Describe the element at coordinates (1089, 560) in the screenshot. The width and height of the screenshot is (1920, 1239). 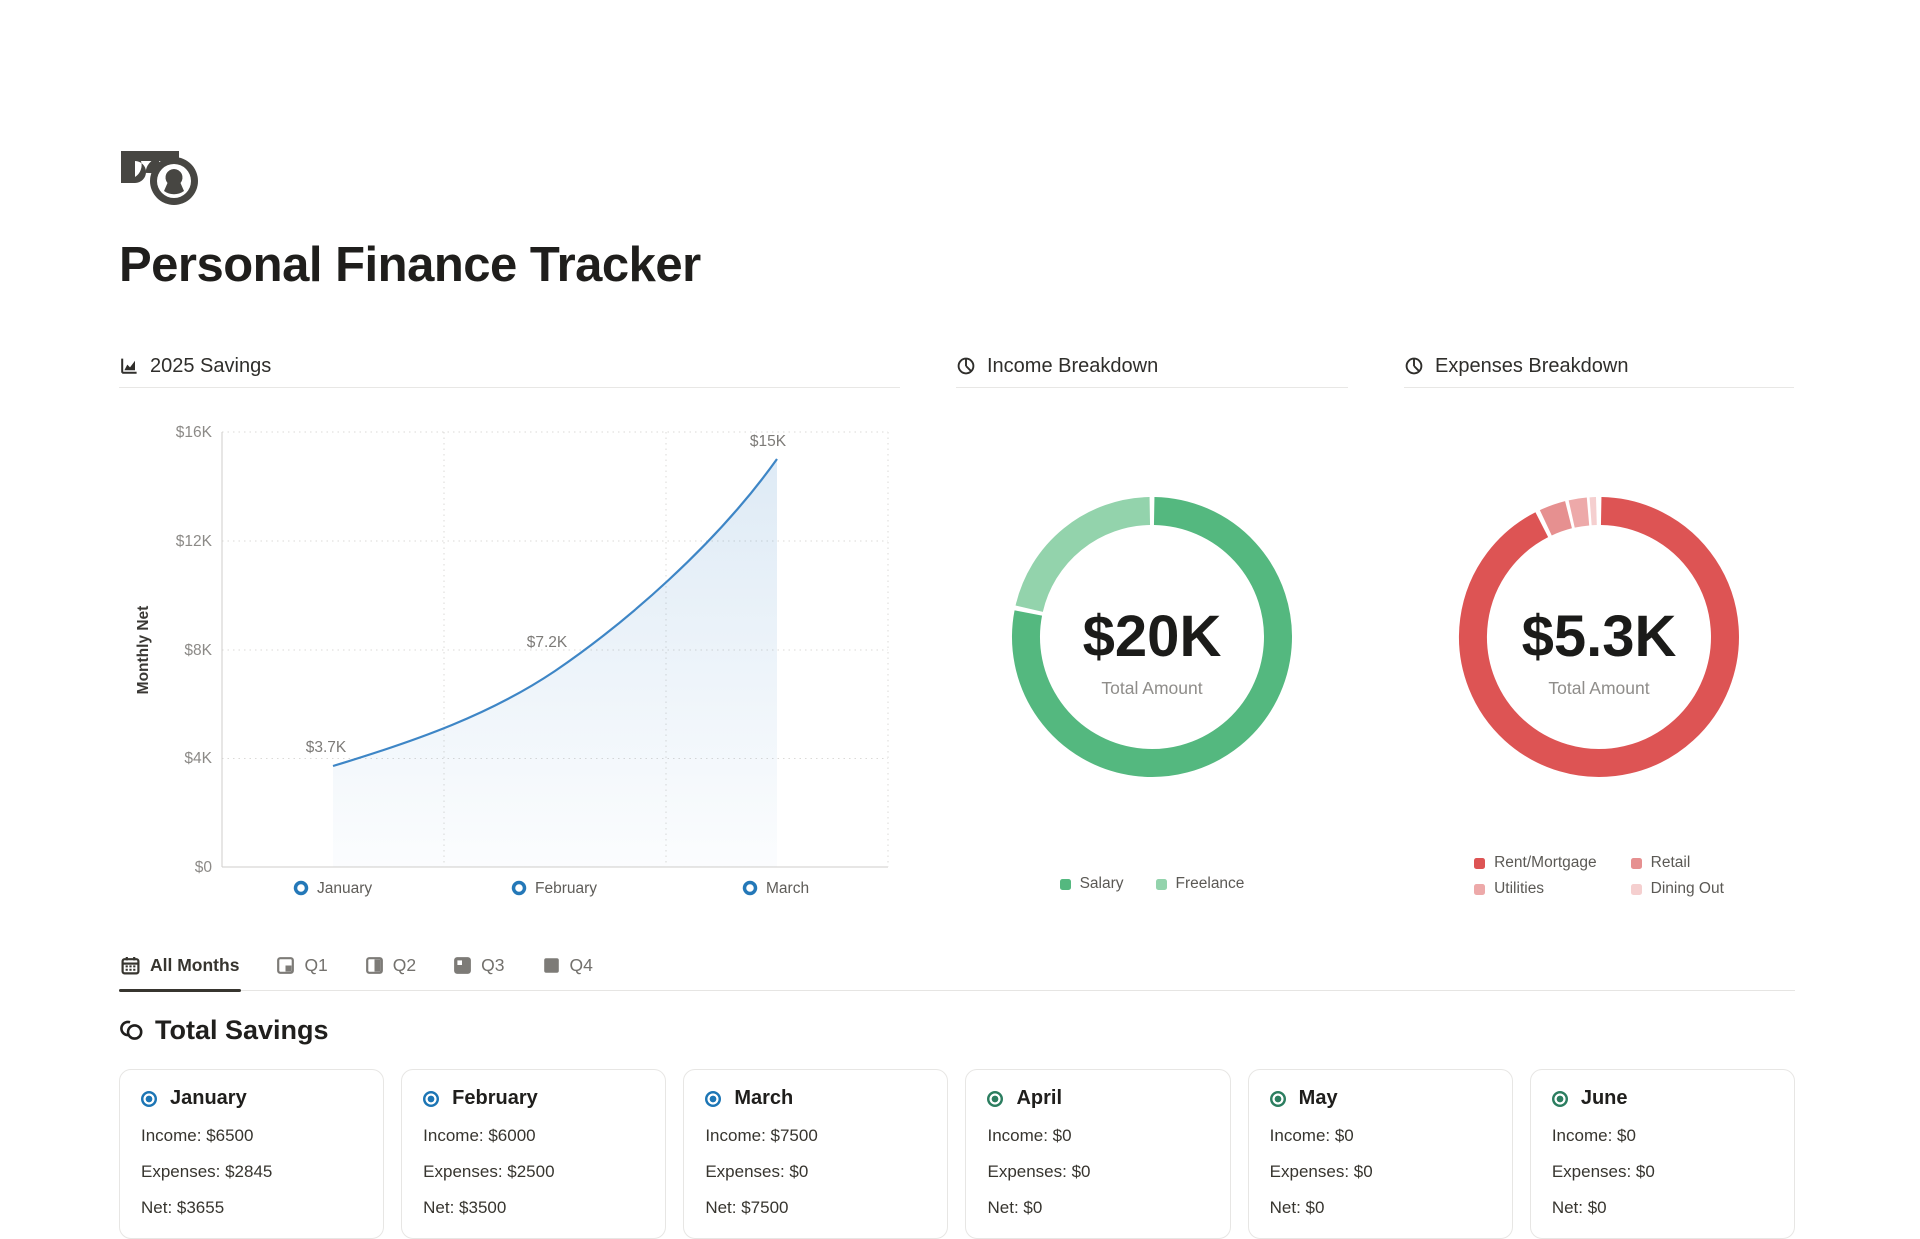
I see `freelance-segment` at that location.